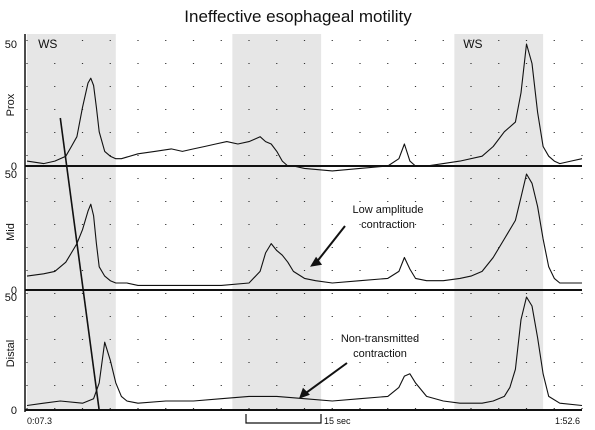  I want to click on annotation-low-amplitude-line2: contraction, so click(388, 225).